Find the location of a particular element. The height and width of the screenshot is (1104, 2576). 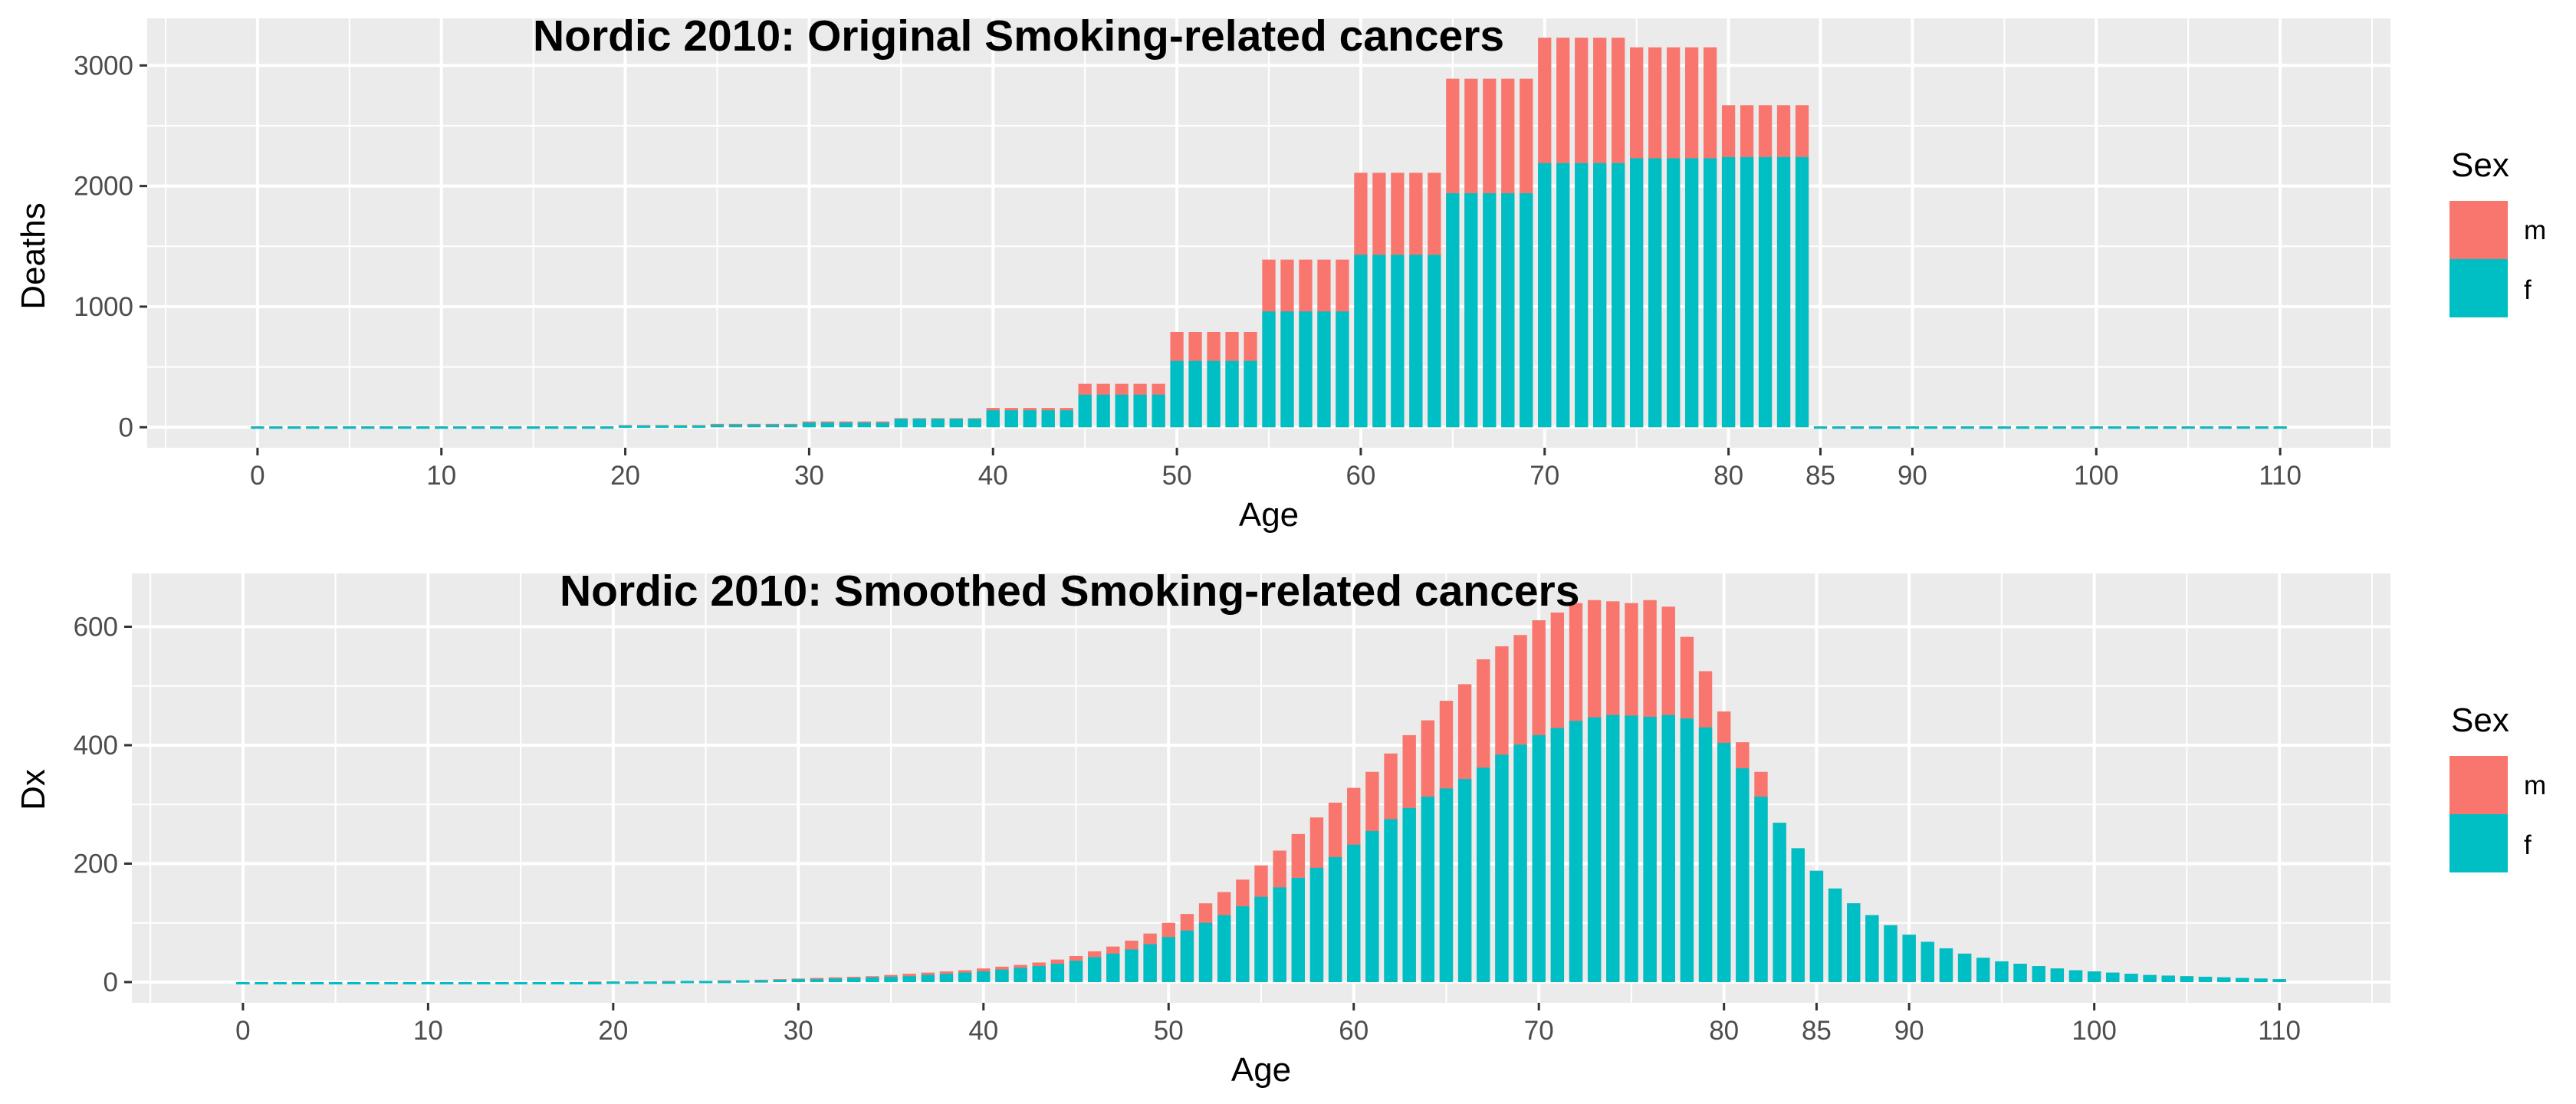

x-tick-label: 40 is located at coordinates (993, 476).